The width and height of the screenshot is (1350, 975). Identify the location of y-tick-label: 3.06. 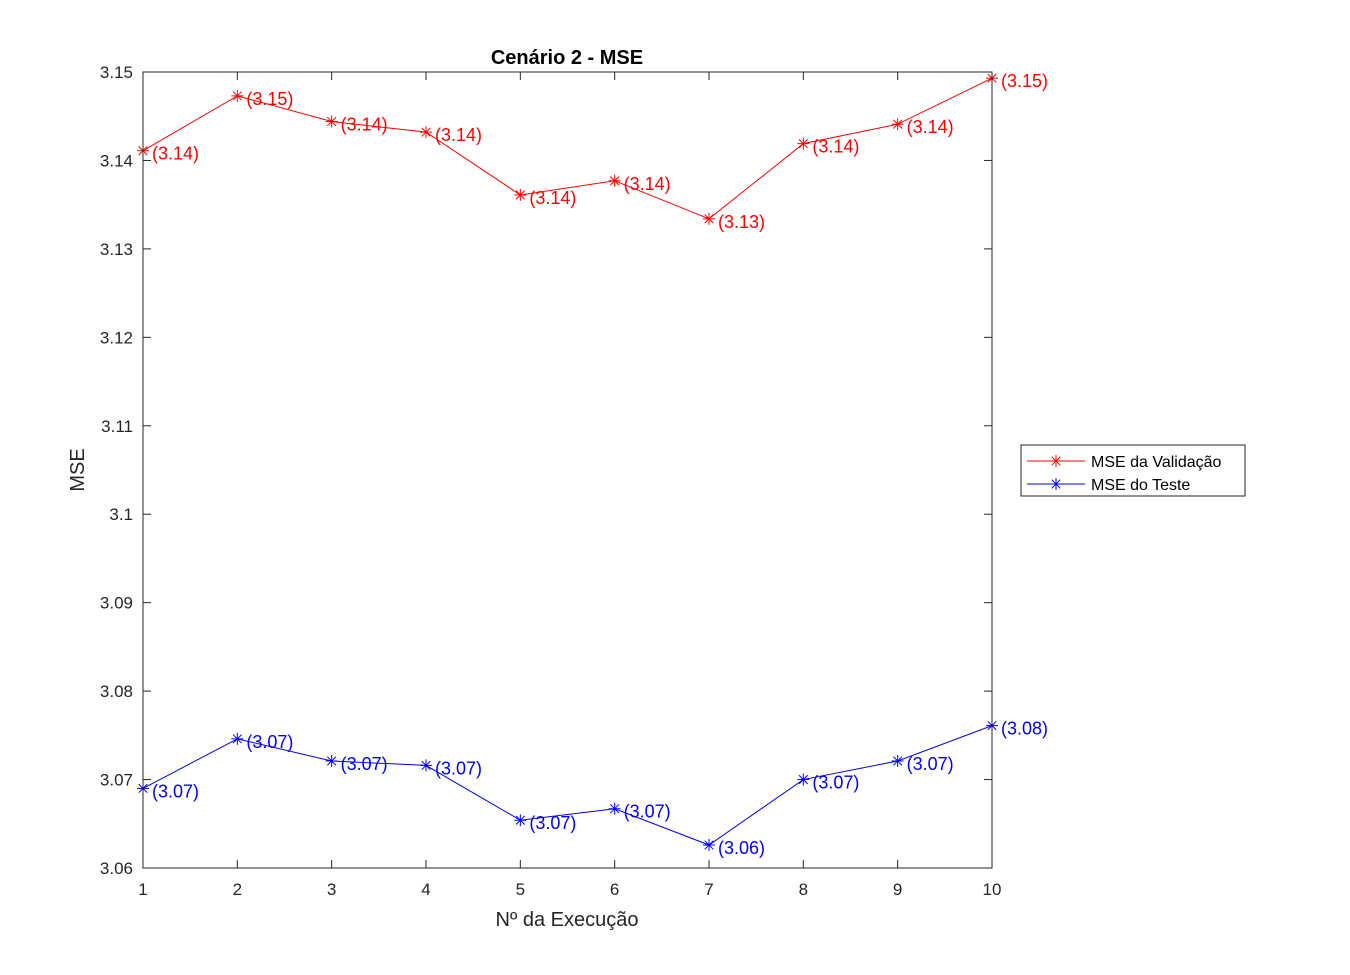
(116, 868).